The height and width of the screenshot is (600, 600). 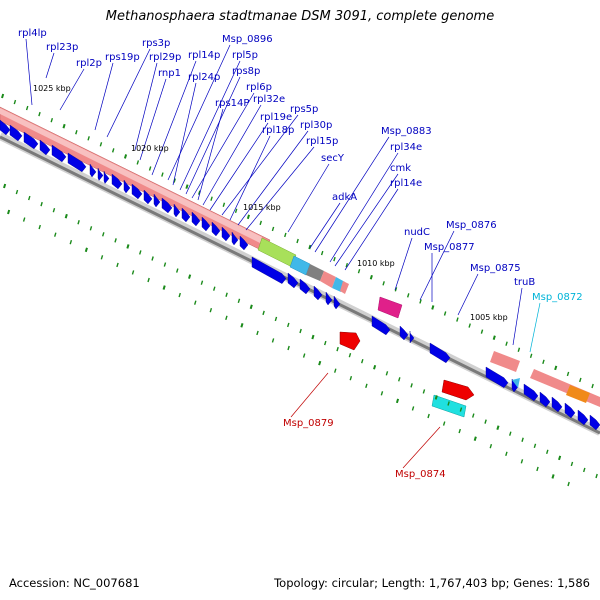 What do you see at coordinates (350, 341) in the screenshot?
I see `msp0879-gene` at bounding box center [350, 341].